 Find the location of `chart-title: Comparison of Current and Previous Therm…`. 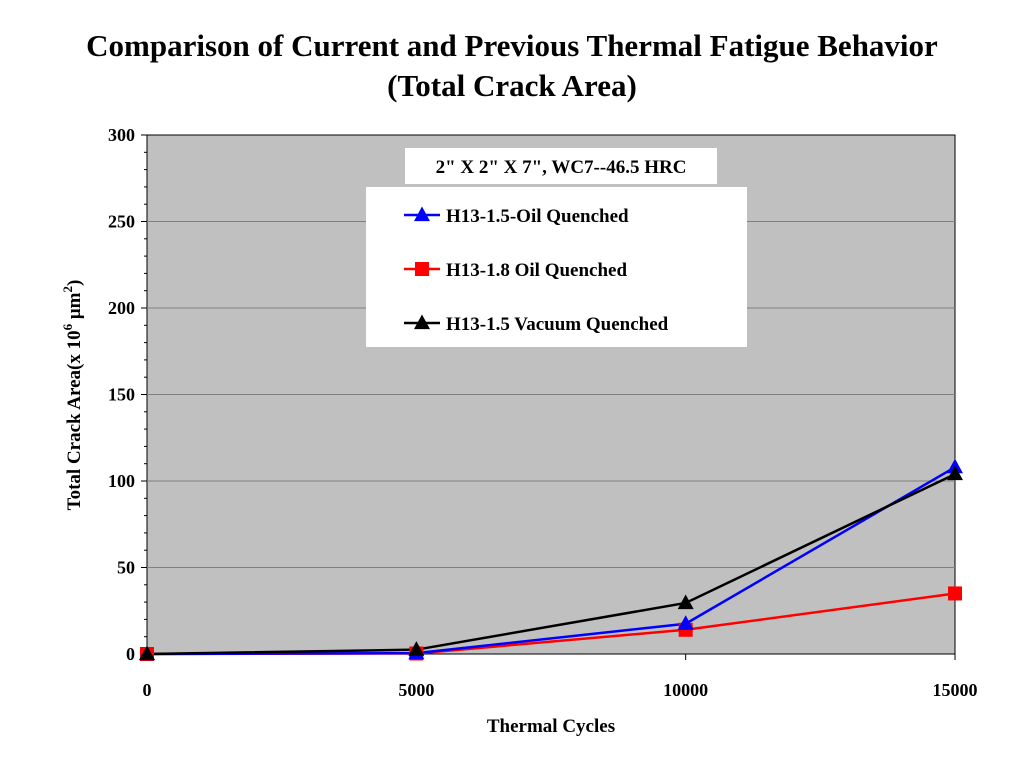

chart-title: Comparison of Current and Previous Therm… is located at coordinates (512, 45).